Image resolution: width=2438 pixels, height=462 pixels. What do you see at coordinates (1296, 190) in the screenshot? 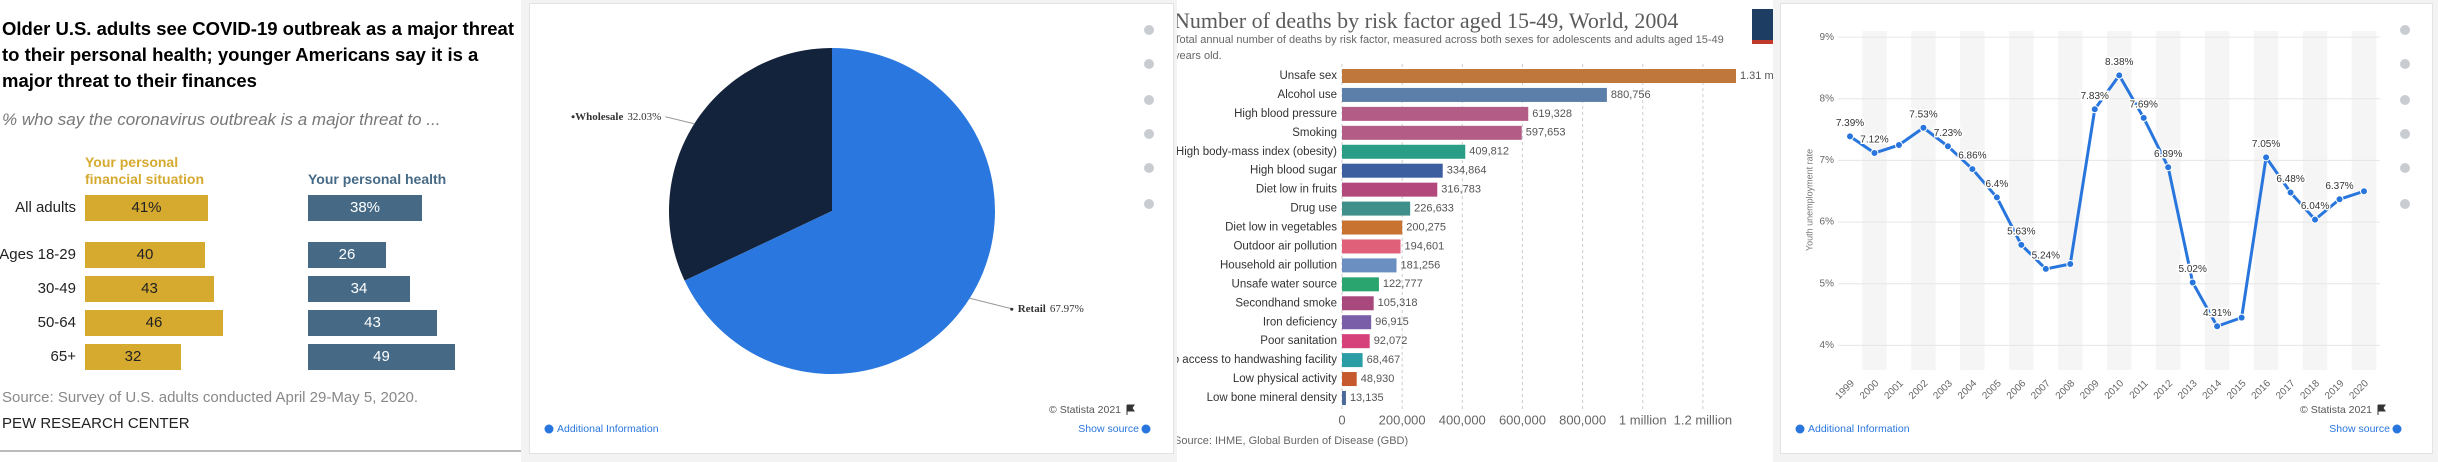
I see `category-label: Diet low in fruits` at bounding box center [1296, 190].